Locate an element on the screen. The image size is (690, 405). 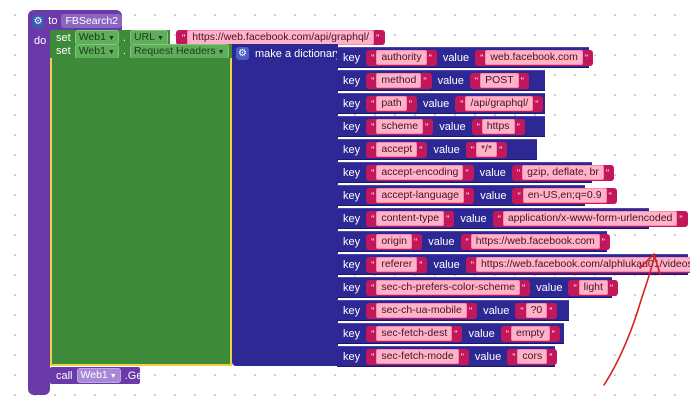
key-text-block: " origin " is located at coordinates (394, 241).